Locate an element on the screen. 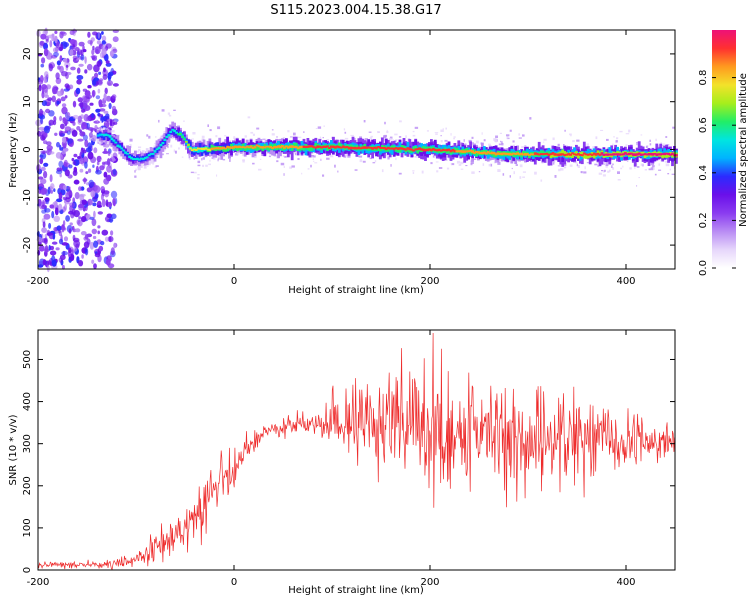  y-tick-label: -20 is located at coordinates (27, 245).